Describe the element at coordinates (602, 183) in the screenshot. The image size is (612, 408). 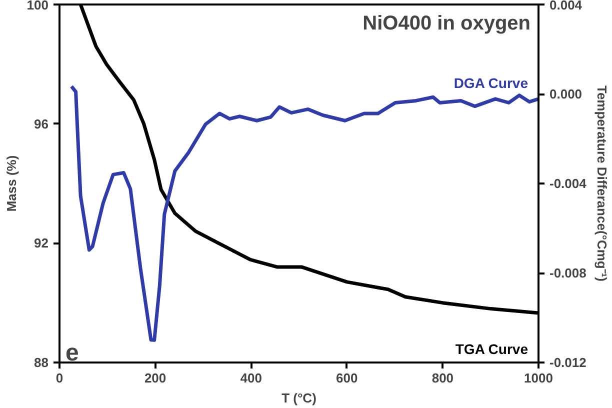
I see `y2-axis-title: Temperature Differance(°Cmg⁻¹)` at that location.